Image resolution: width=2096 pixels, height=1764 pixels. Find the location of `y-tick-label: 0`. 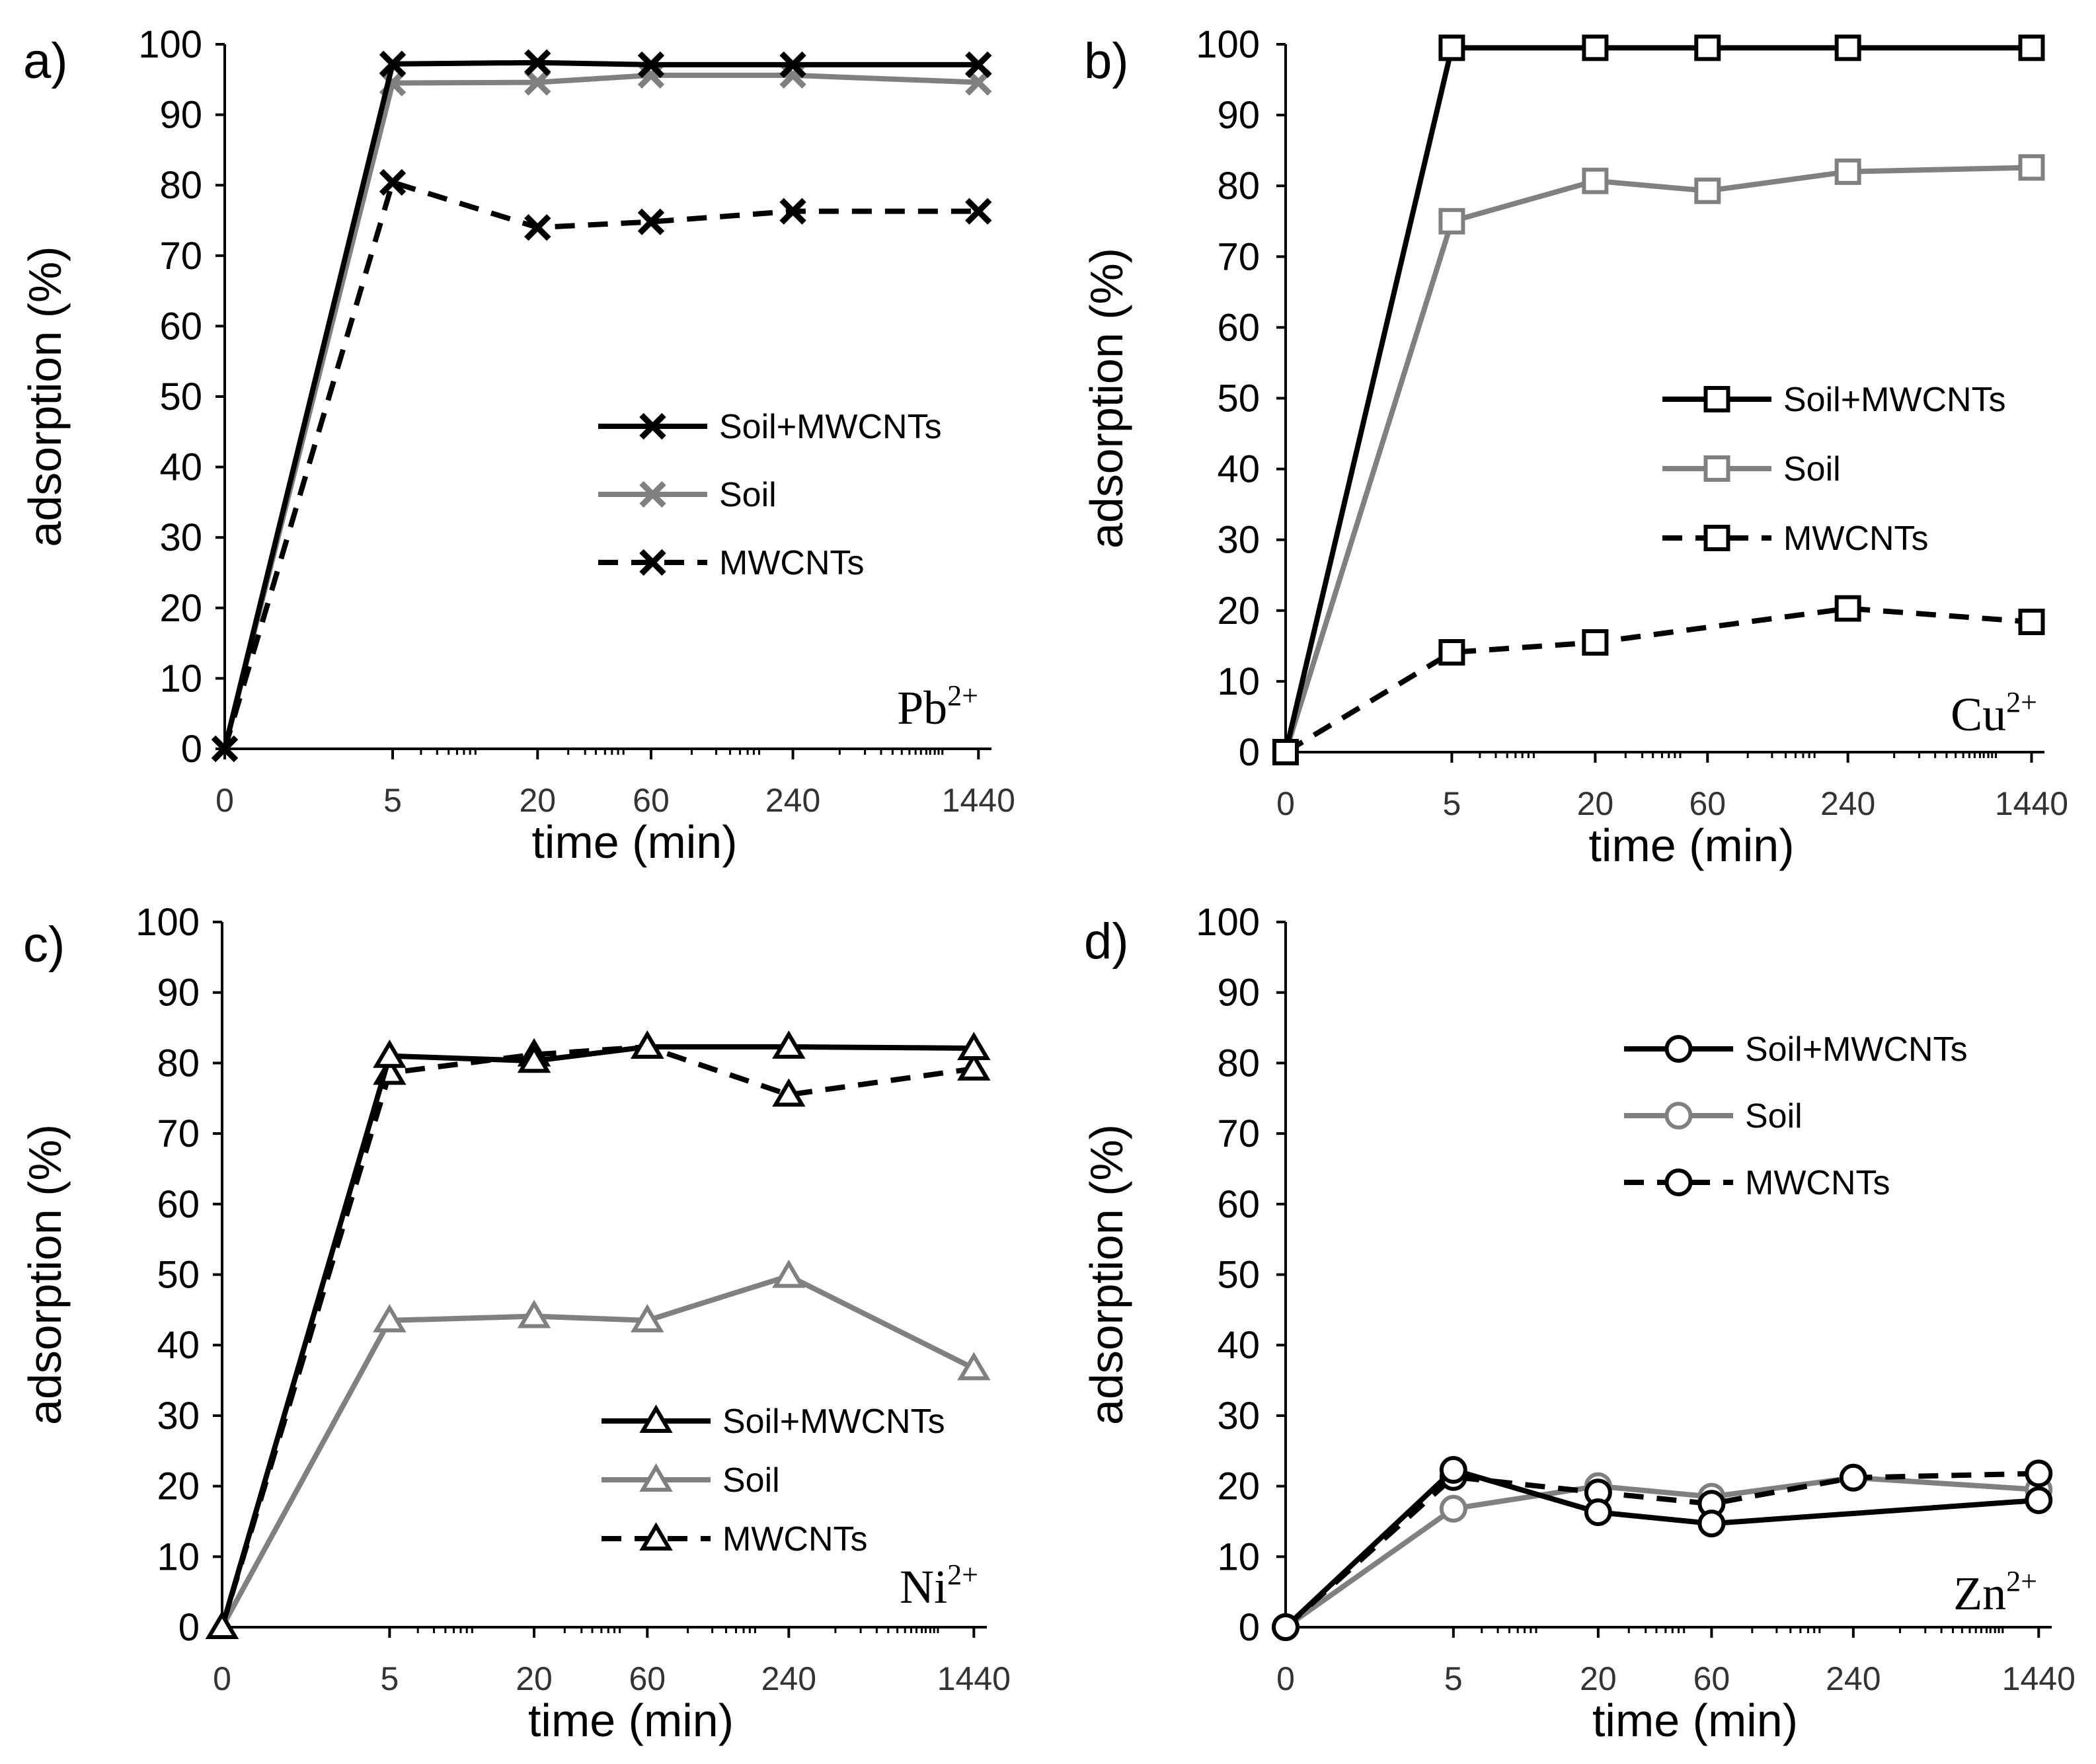

y-tick-label: 0 is located at coordinates (189, 1627).